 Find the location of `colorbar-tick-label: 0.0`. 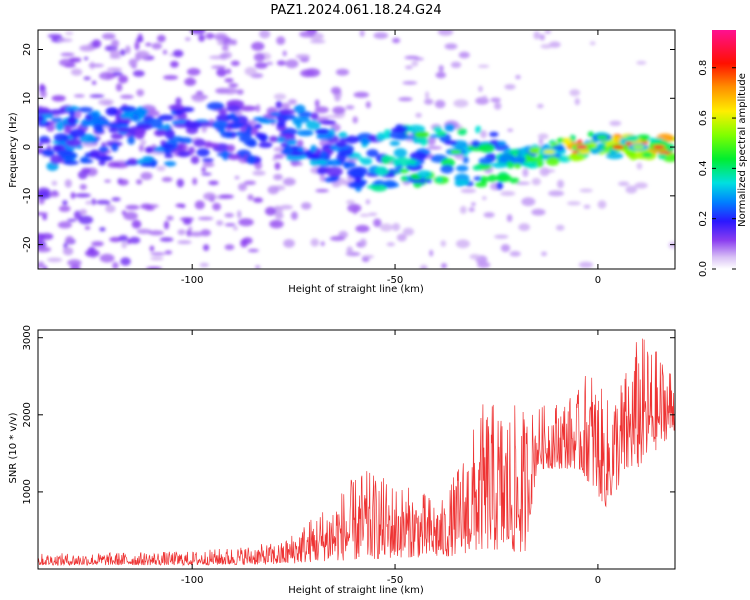

colorbar-tick-label: 0.0 is located at coordinates (703, 269).